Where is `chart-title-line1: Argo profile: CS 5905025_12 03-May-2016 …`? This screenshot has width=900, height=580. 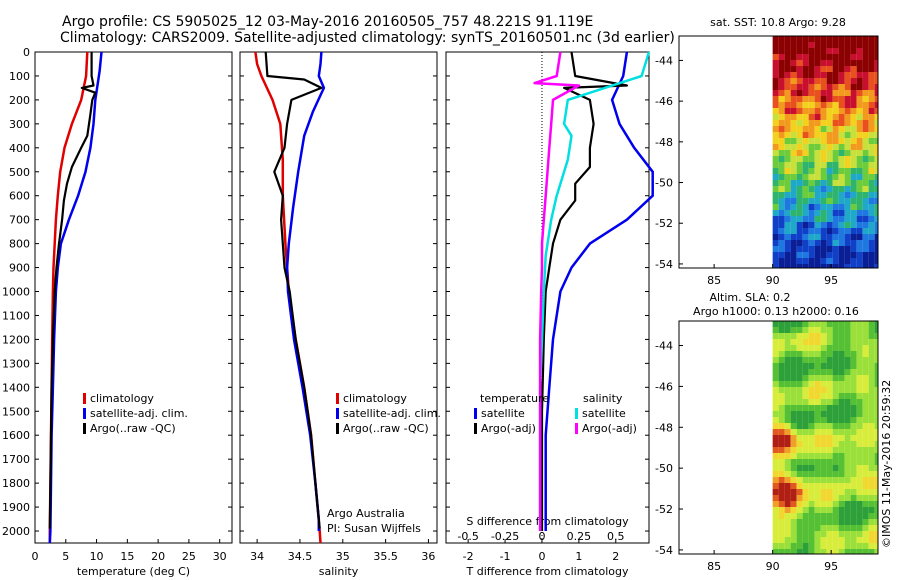 chart-title-line1: Argo profile: CS 5905025_12 03-May-2016 … is located at coordinates (328, 22).